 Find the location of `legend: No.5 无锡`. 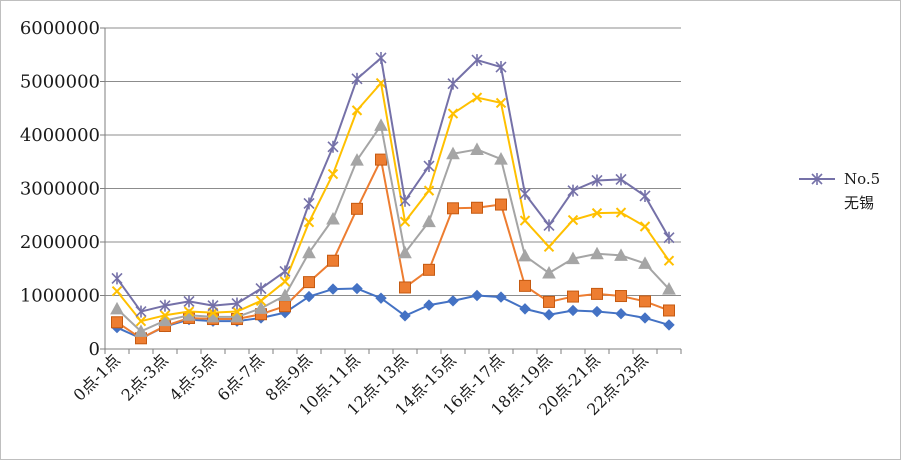

legend: No.5 无锡 is located at coordinates (839, 191).